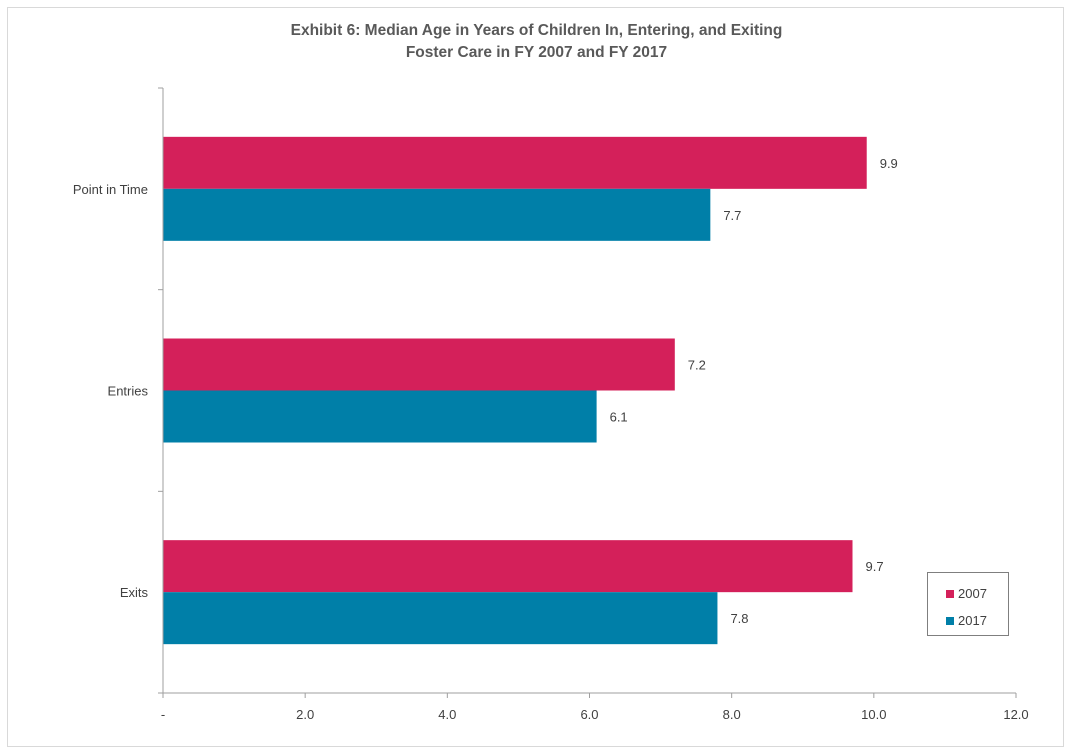  What do you see at coordinates (889, 163) in the screenshot?
I see `data-label-2007-1: 9.9` at bounding box center [889, 163].